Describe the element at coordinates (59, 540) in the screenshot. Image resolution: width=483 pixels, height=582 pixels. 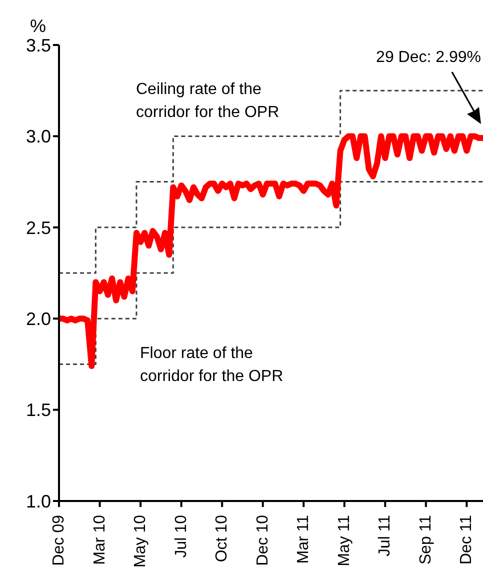
I see `x-tick-label: Dec 09` at that location.